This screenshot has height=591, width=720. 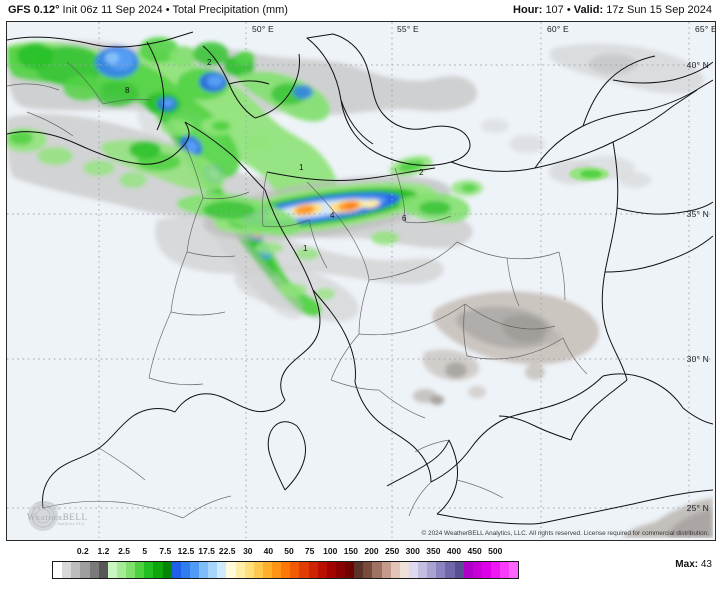 What do you see at coordinates (227, 551) in the screenshot?
I see `colorbar-tick: 22.5` at bounding box center [227, 551].